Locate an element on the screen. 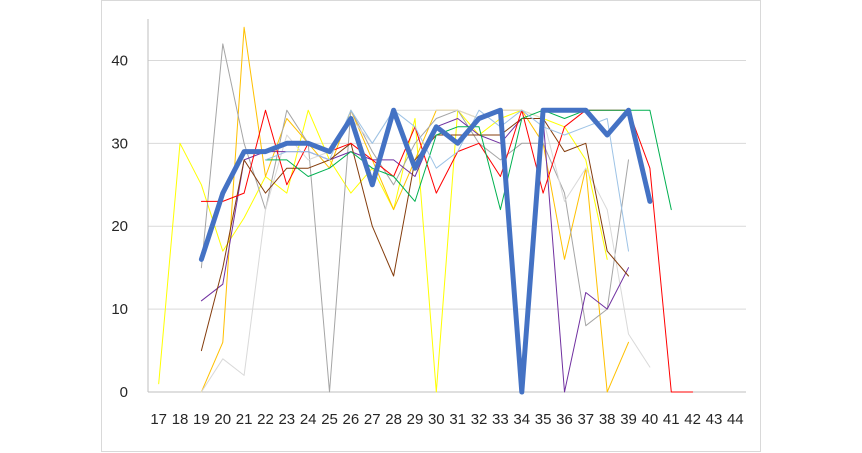  x-tick-label: 37 is located at coordinates (585, 419).